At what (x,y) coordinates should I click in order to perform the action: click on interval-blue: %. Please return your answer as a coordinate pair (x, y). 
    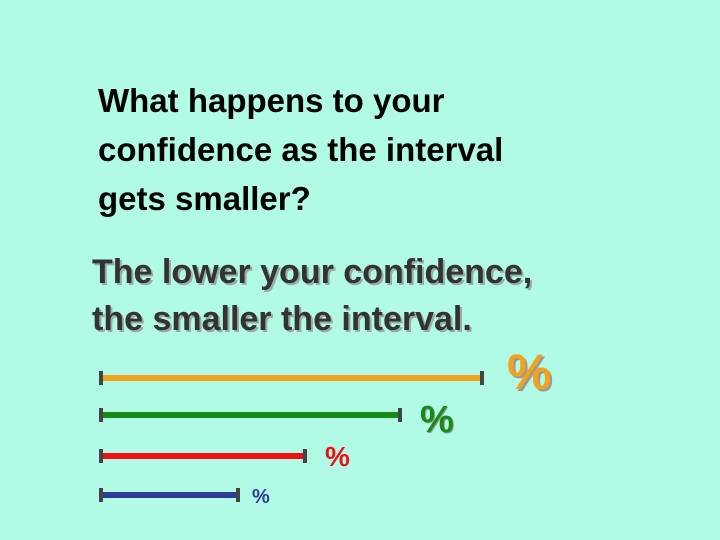
    Looking at the image, I should click on (184, 497).